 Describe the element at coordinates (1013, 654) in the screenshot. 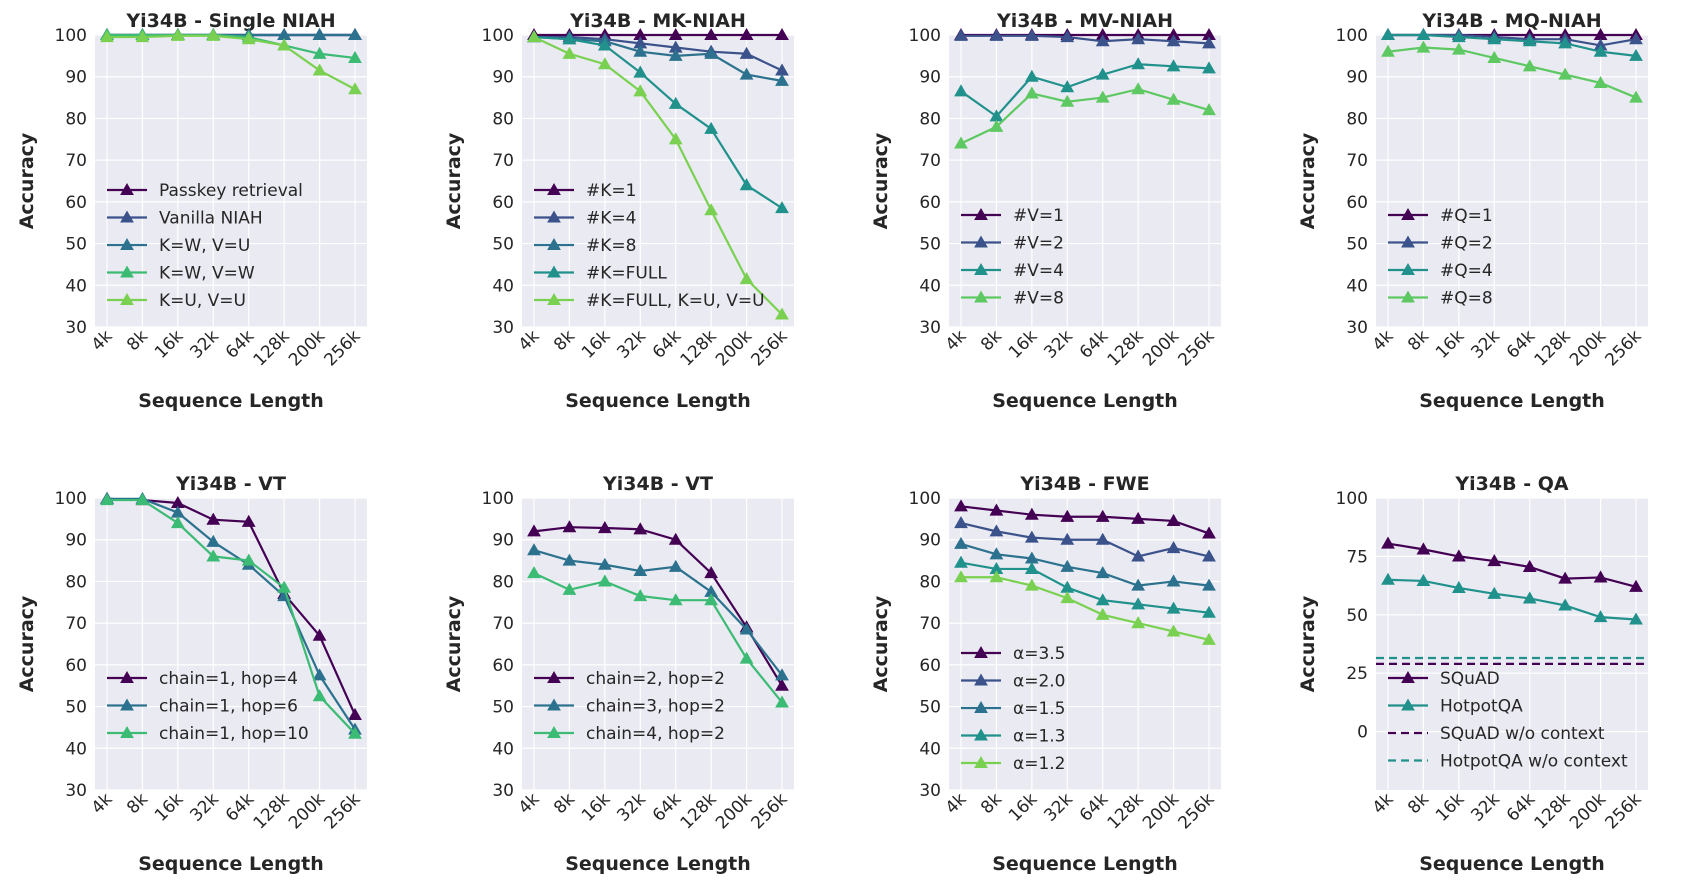

I see `legend-entry: α=3.5` at that location.